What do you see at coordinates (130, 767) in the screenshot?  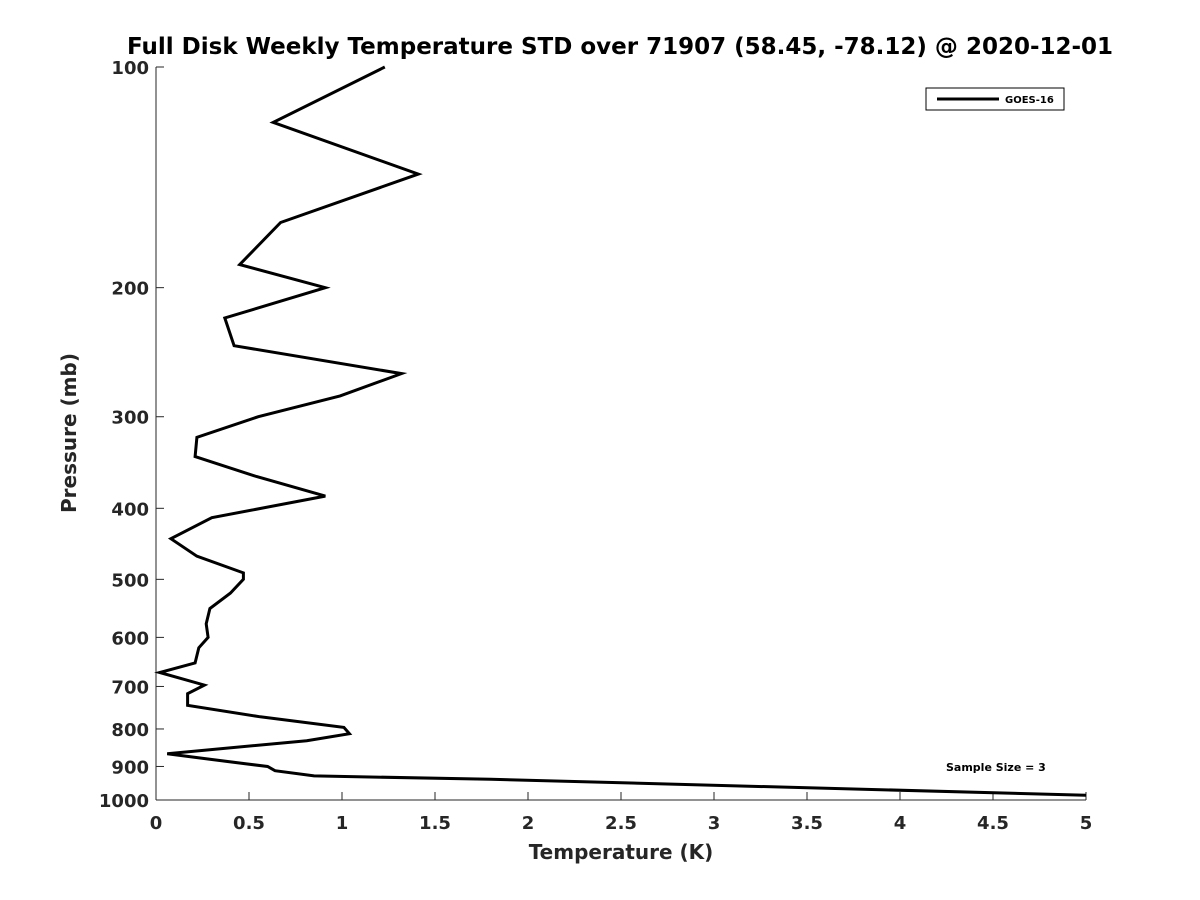 I see `y-tick-label: 900` at bounding box center [130, 767].